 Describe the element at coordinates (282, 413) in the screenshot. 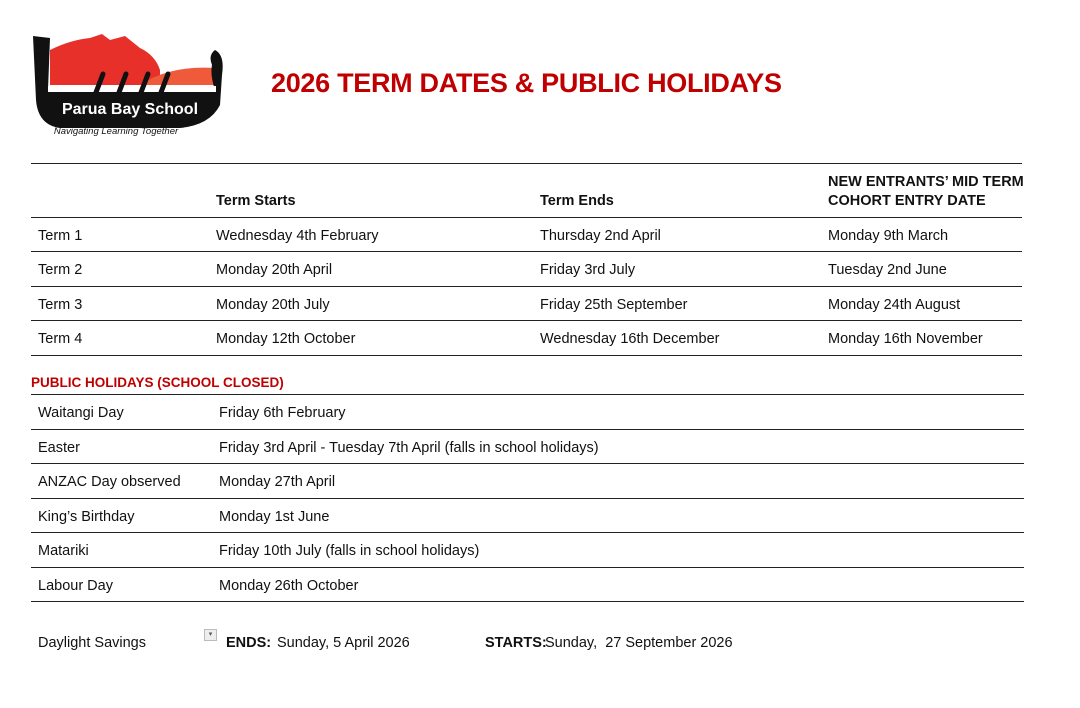

I see `holiday-date: Friday 6th February` at that location.